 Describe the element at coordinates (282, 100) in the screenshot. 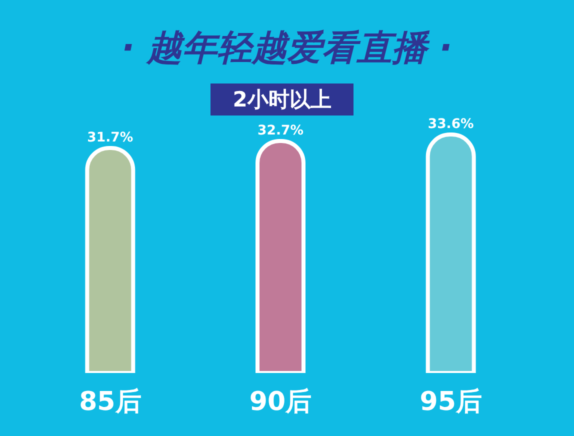

I see `chart-subtitle: 2小时以上` at that location.